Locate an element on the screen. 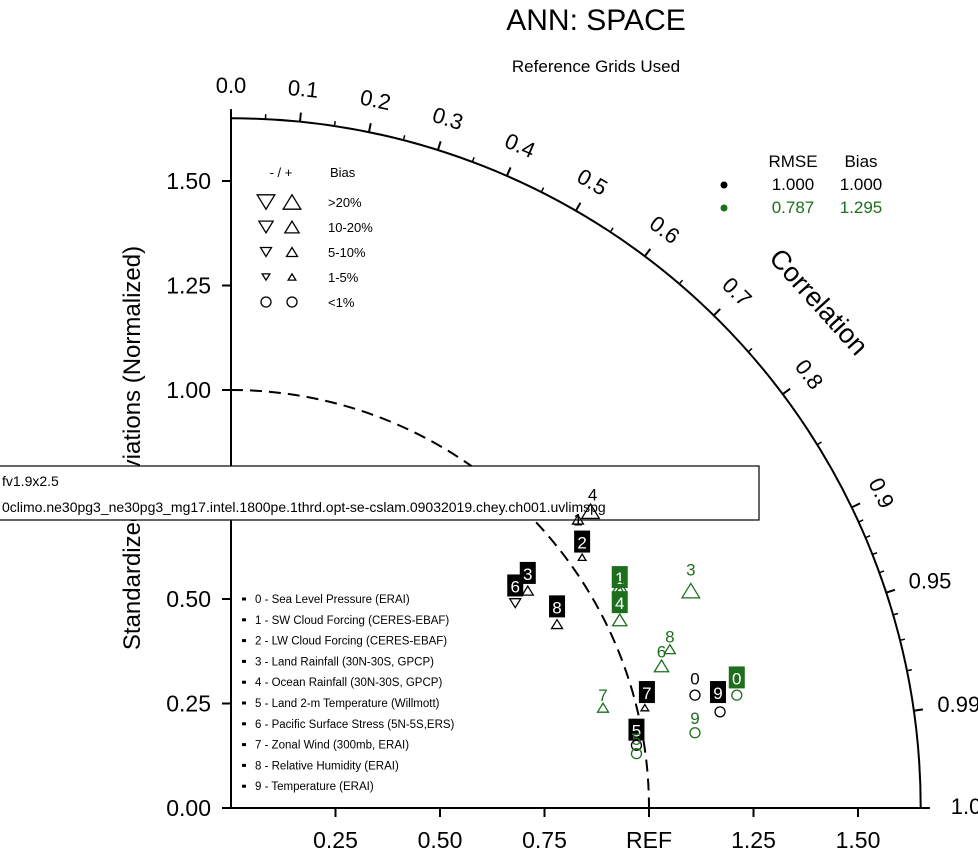 The height and width of the screenshot is (853, 978). variable-legend-item: 8 - Relative Humidity (ERAI) is located at coordinates (327, 766).